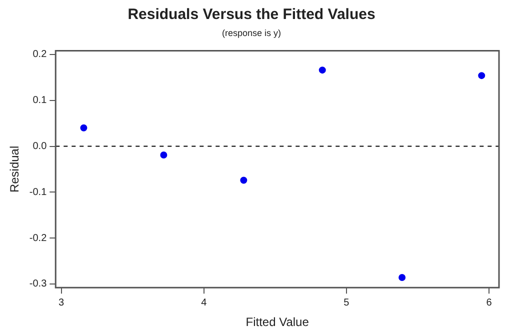  What do you see at coordinates (38, 238) in the screenshot?
I see `y-tick-label: -0.2` at bounding box center [38, 238].